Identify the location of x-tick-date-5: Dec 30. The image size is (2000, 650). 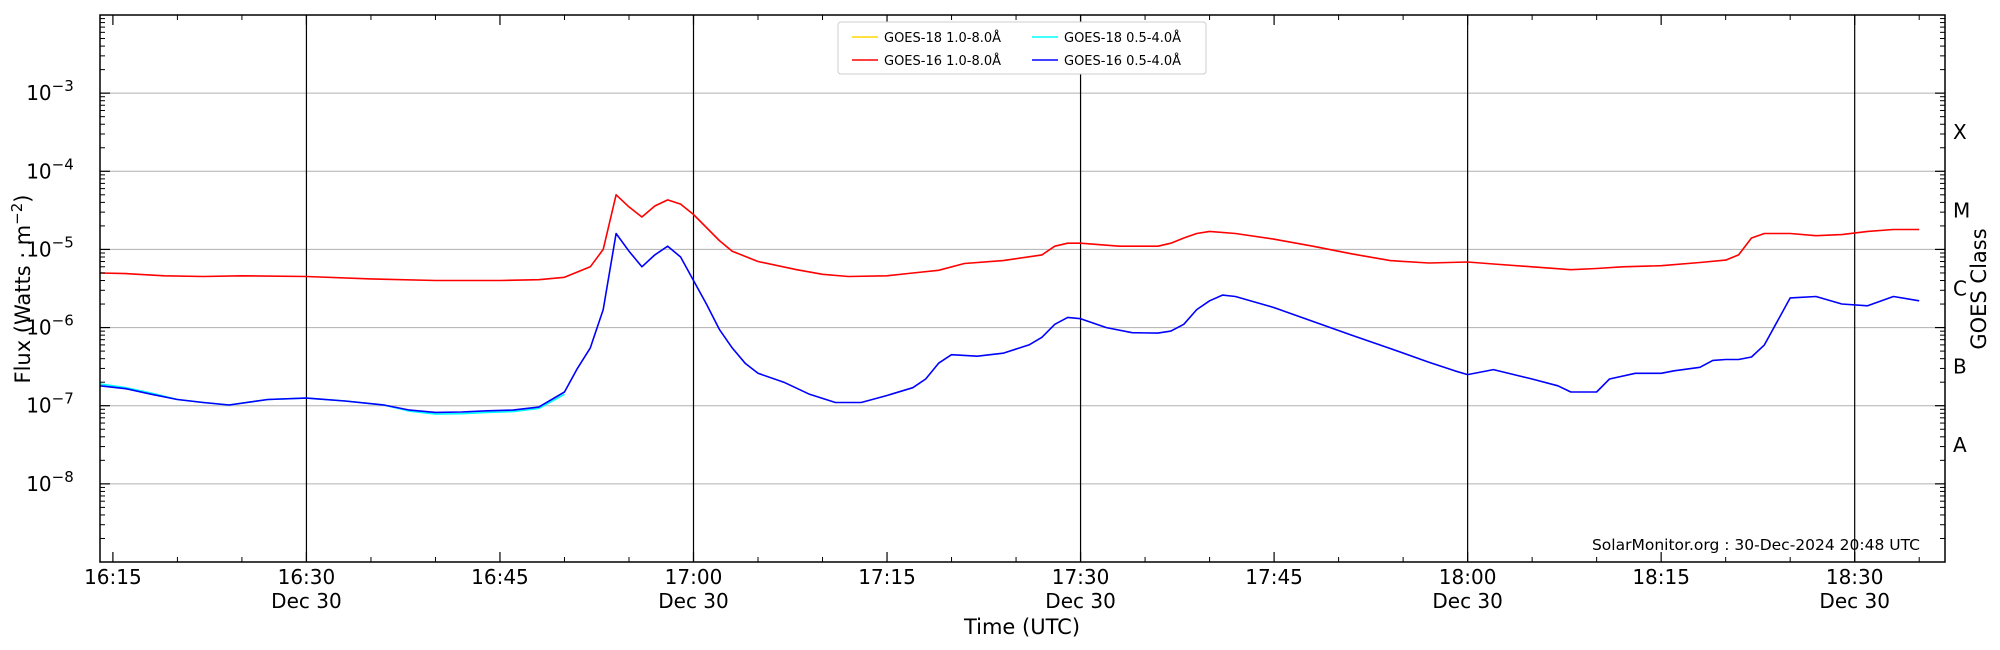
(1080, 601).